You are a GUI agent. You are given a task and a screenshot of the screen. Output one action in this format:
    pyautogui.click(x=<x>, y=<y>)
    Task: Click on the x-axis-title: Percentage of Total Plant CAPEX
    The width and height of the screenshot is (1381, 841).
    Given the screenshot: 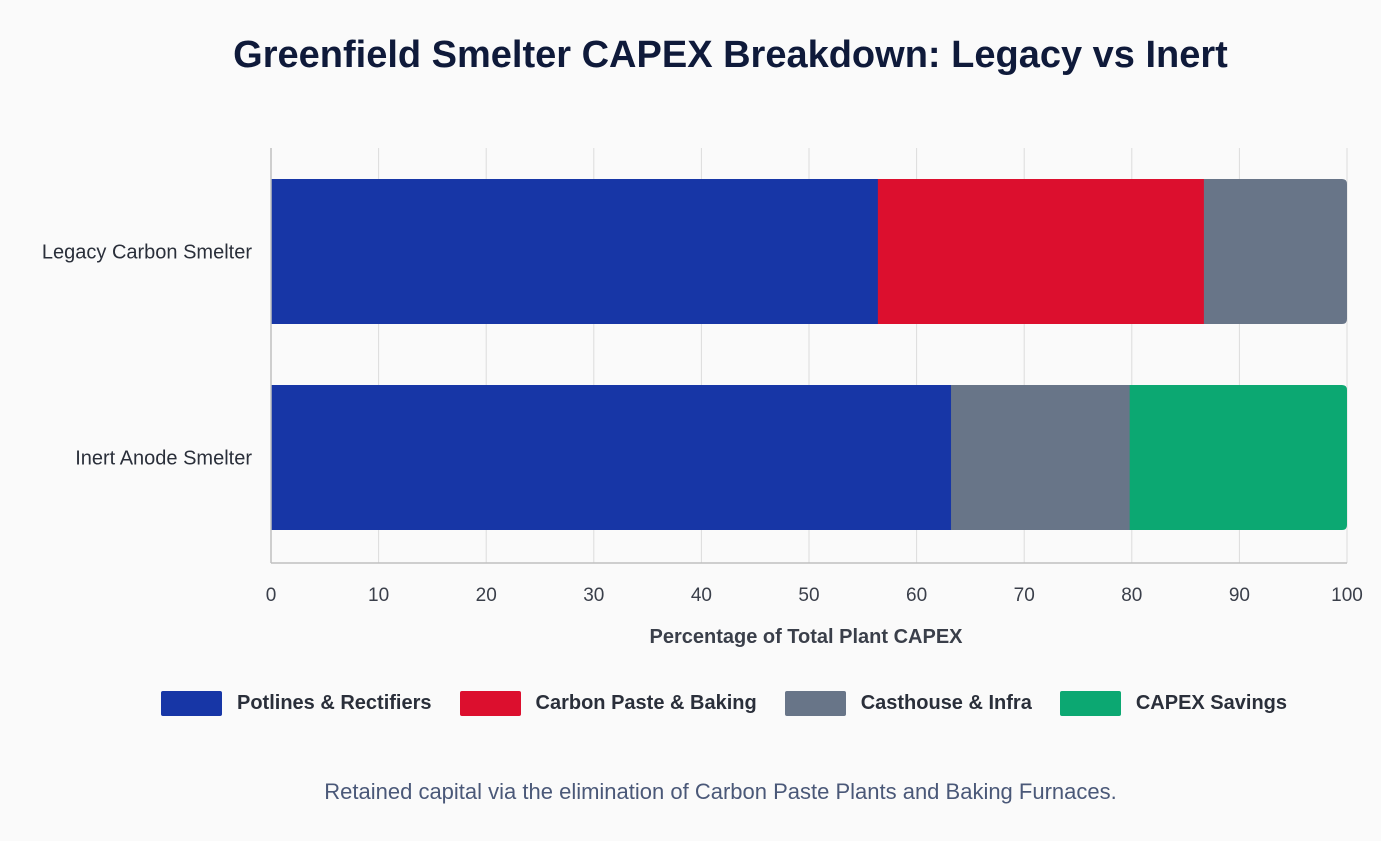 What is the action you would take?
    pyautogui.click(x=806, y=637)
    